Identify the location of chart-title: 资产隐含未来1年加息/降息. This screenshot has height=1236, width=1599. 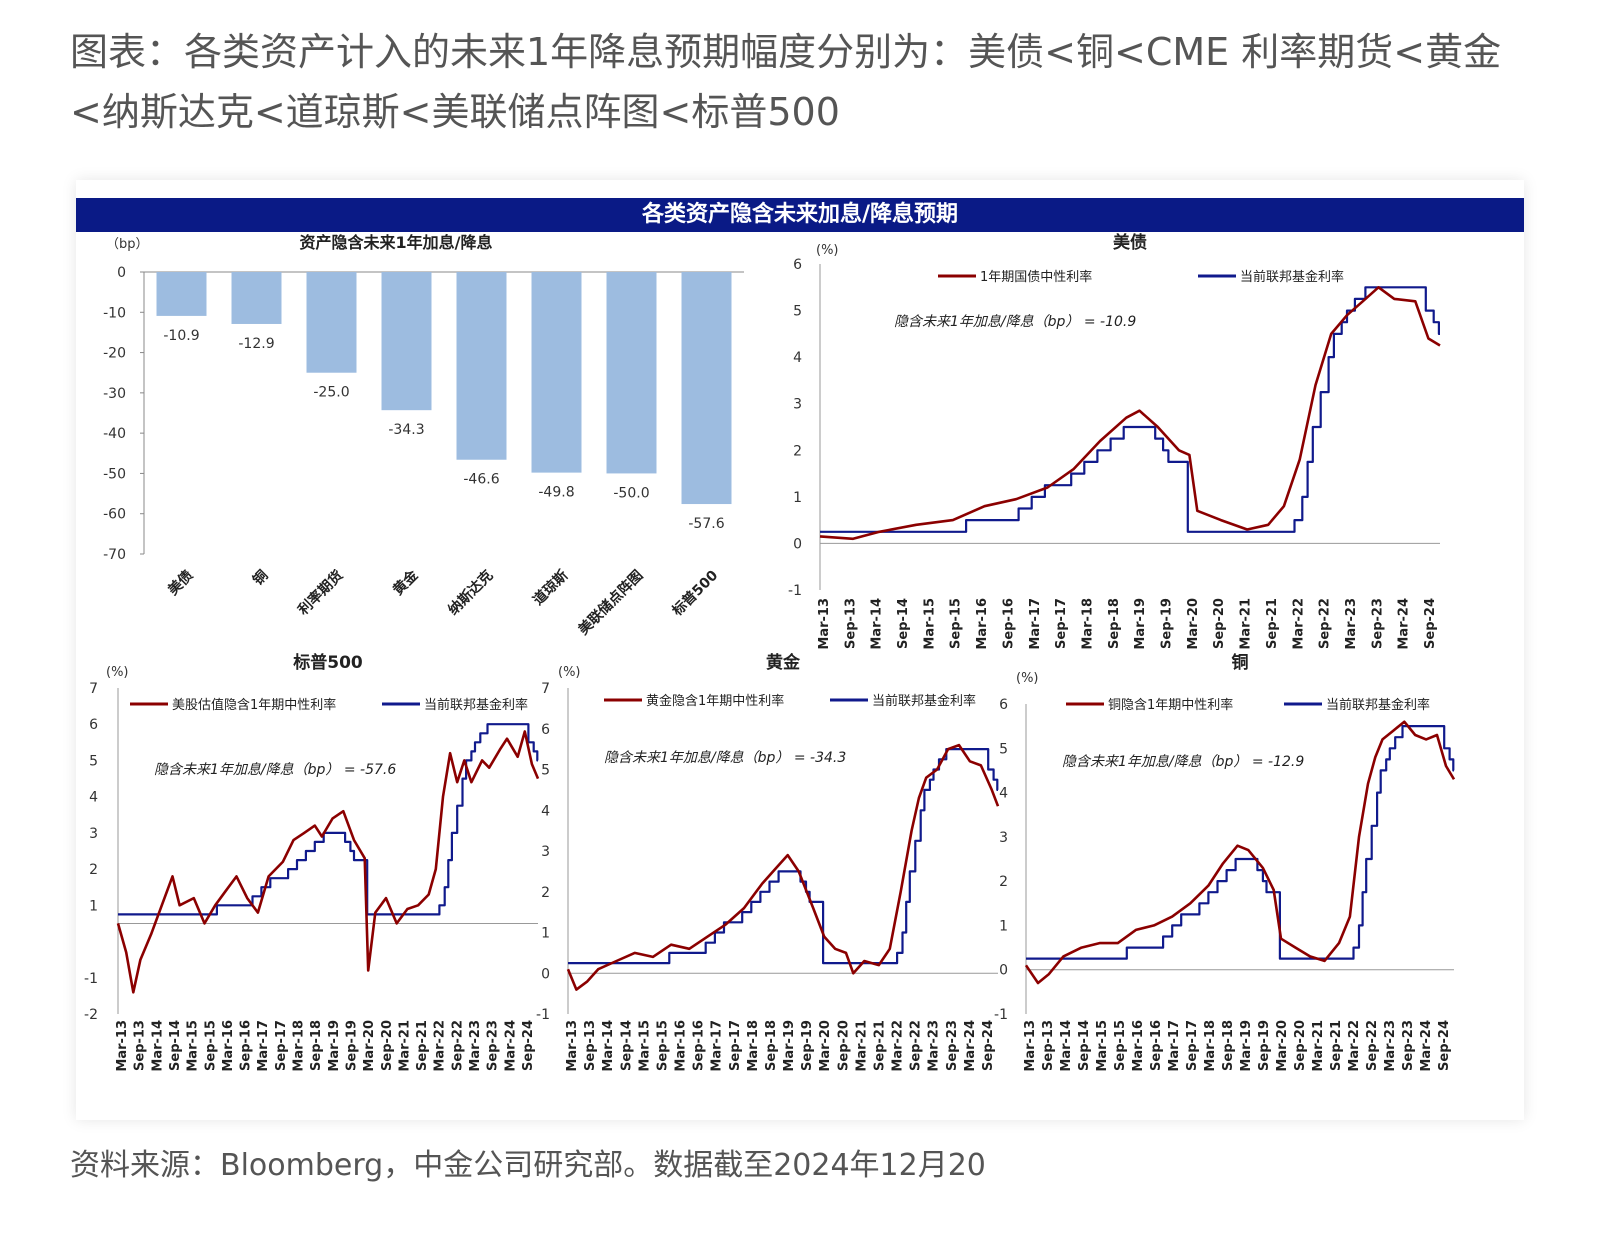
(396, 242).